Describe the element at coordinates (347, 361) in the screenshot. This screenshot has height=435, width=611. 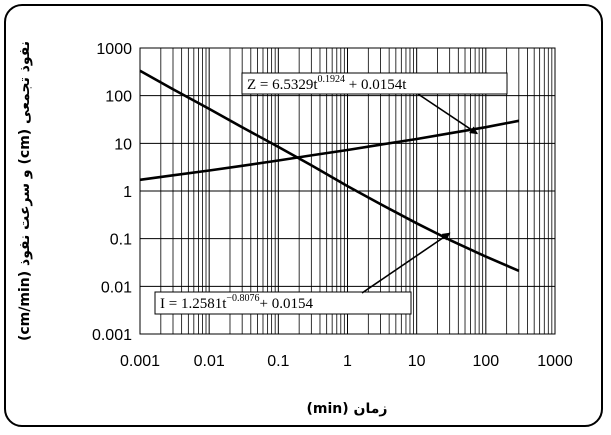
I see `x-tick-label: 1` at that location.